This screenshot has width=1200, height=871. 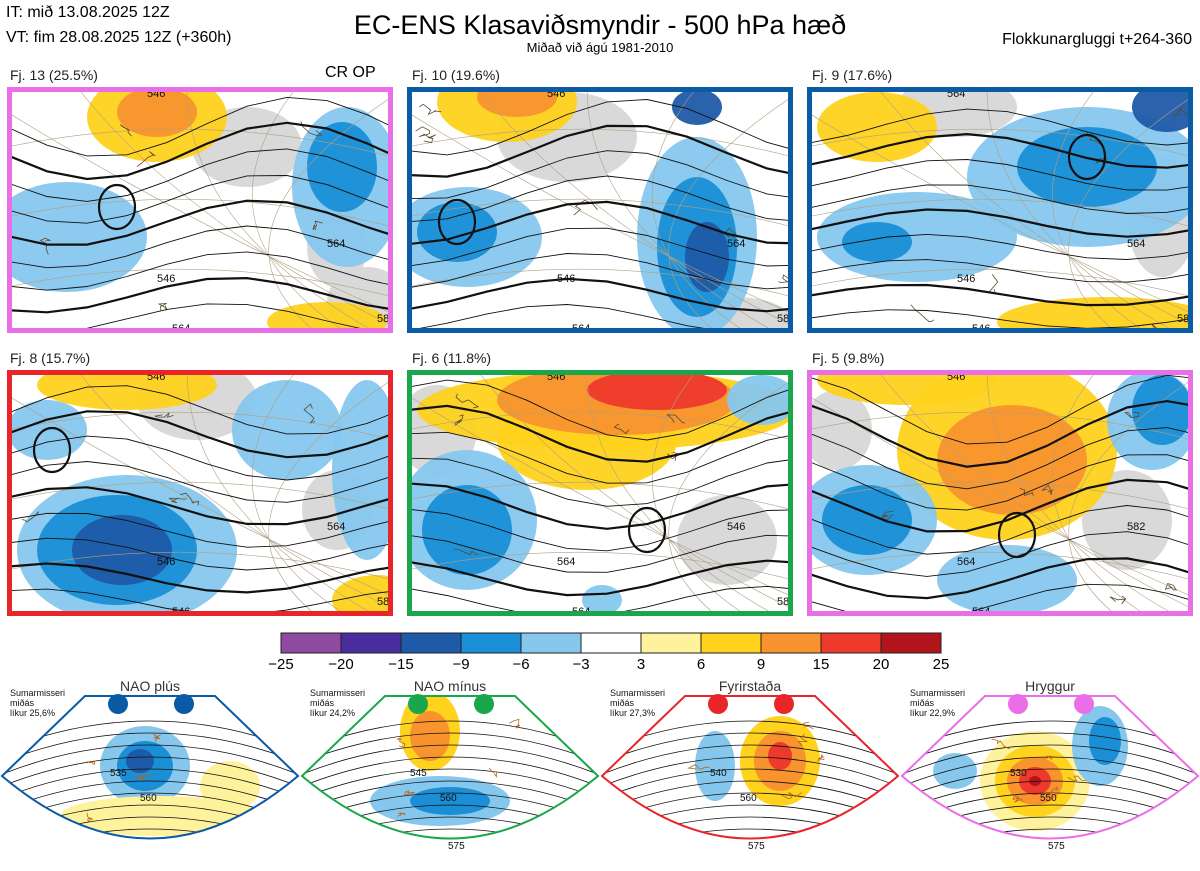 I want to click on regime-frame, so click(x=750, y=767).